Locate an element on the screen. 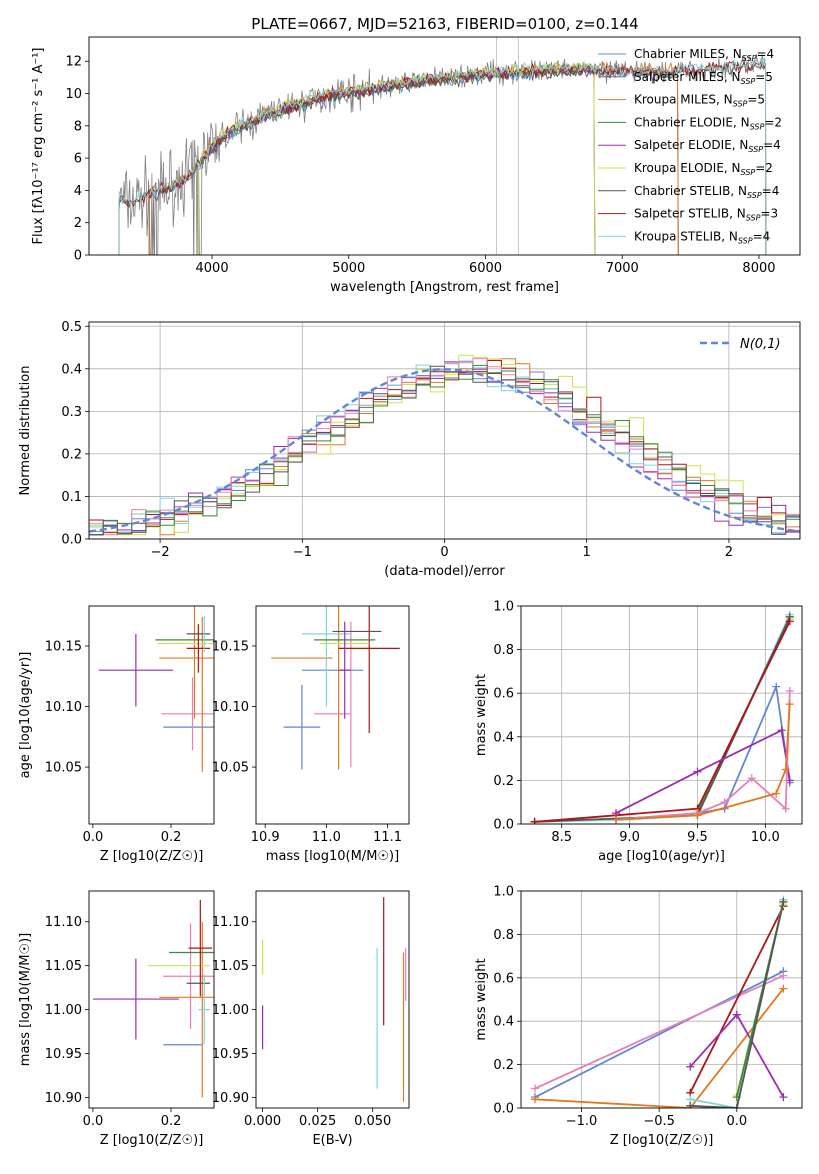 This screenshot has width=819, height=1174. legend-label: Kroupa MILES, NSSP=5 is located at coordinates (699, 101).